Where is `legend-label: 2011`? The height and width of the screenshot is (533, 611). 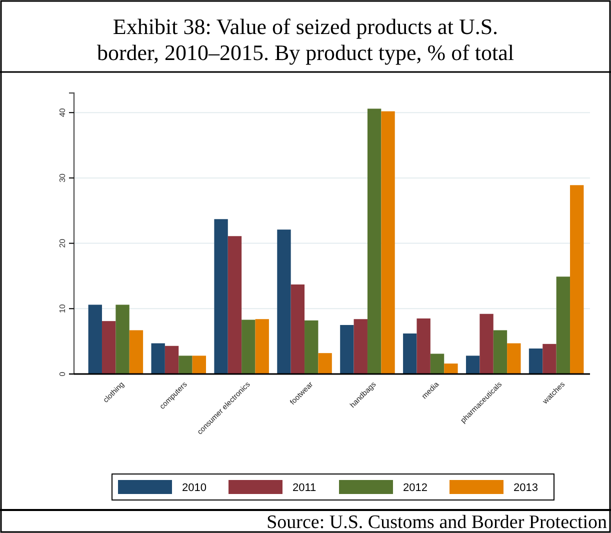 legend-label: 2011 is located at coordinates (304, 488).